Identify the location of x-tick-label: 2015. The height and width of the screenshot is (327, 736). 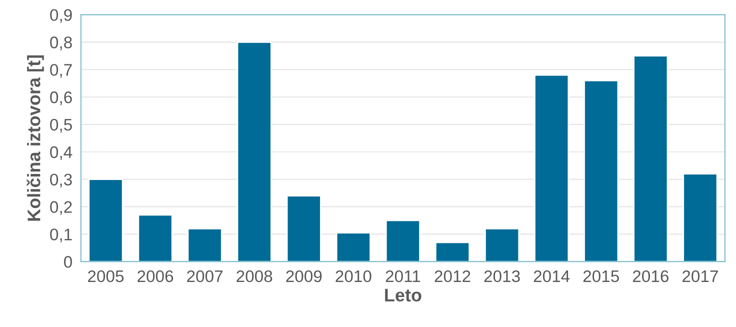
(601, 276).